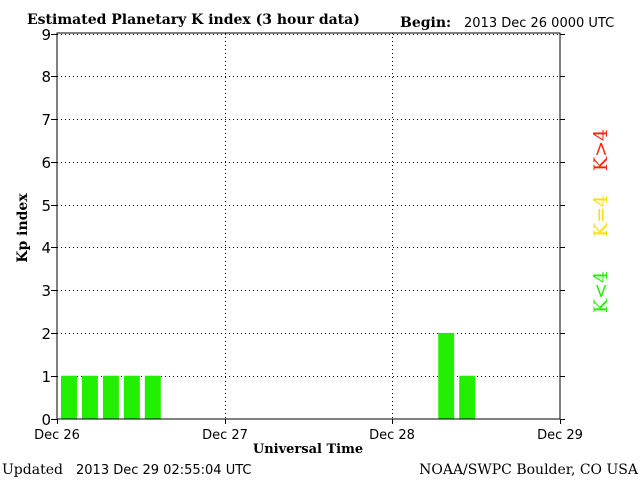 The image size is (640, 480). I want to click on y-tick-label: 1, so click(46, 377).